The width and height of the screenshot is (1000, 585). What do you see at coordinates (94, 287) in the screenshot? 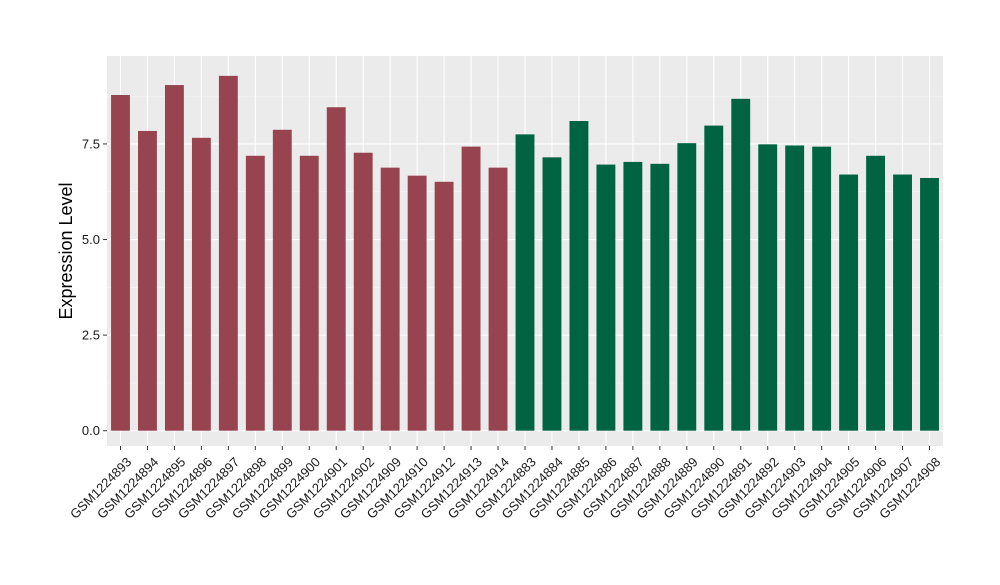
I see `y-axis: 0.0 2.5 5.0 7.5` at bounding box center [94, 287].